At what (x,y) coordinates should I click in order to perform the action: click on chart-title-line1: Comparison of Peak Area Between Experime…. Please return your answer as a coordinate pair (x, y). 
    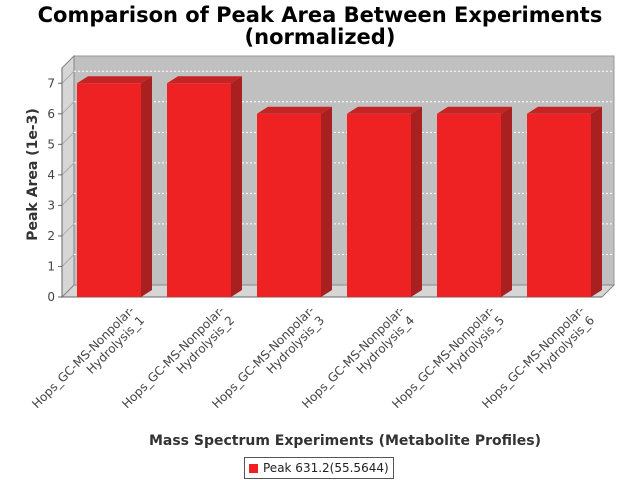
    Looking at the image, I should click on (320, 15).